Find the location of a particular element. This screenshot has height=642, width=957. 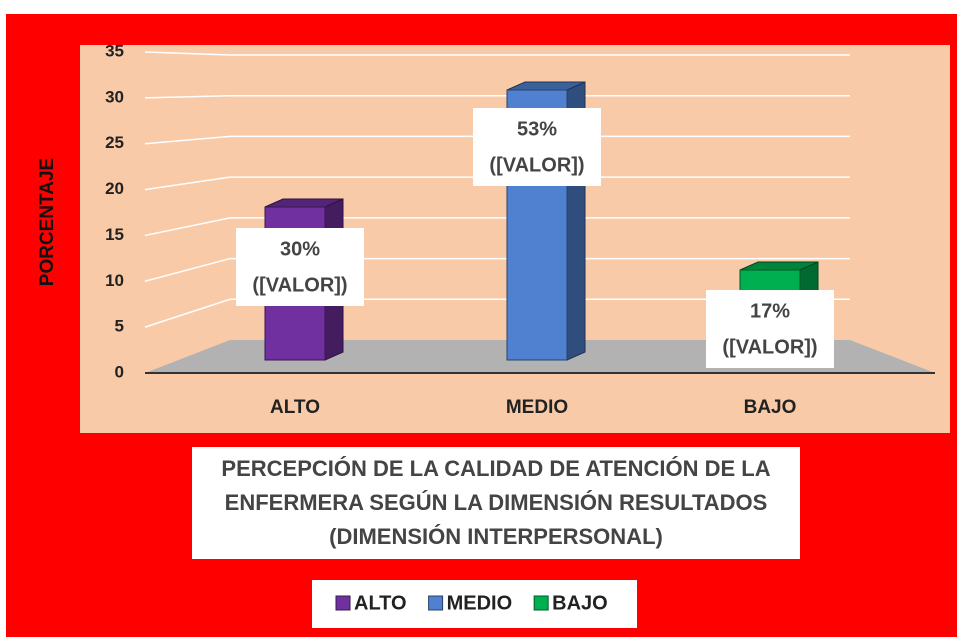

title-box is located at coordinates (496, 503).